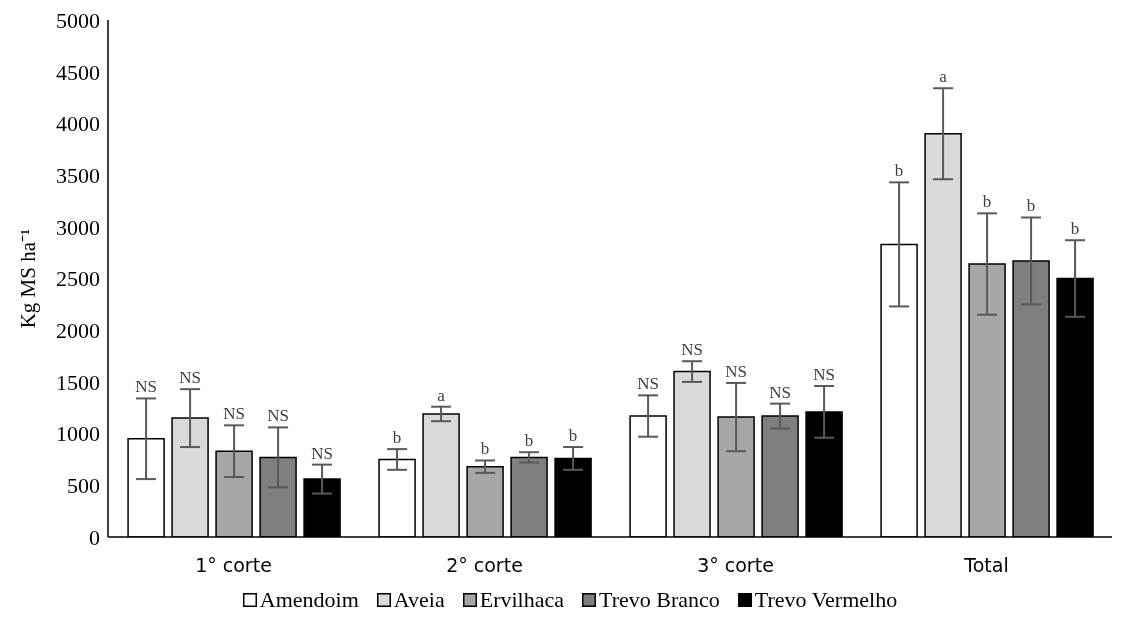  I want to click on y-tick-label: 4000, so click(78, 124).